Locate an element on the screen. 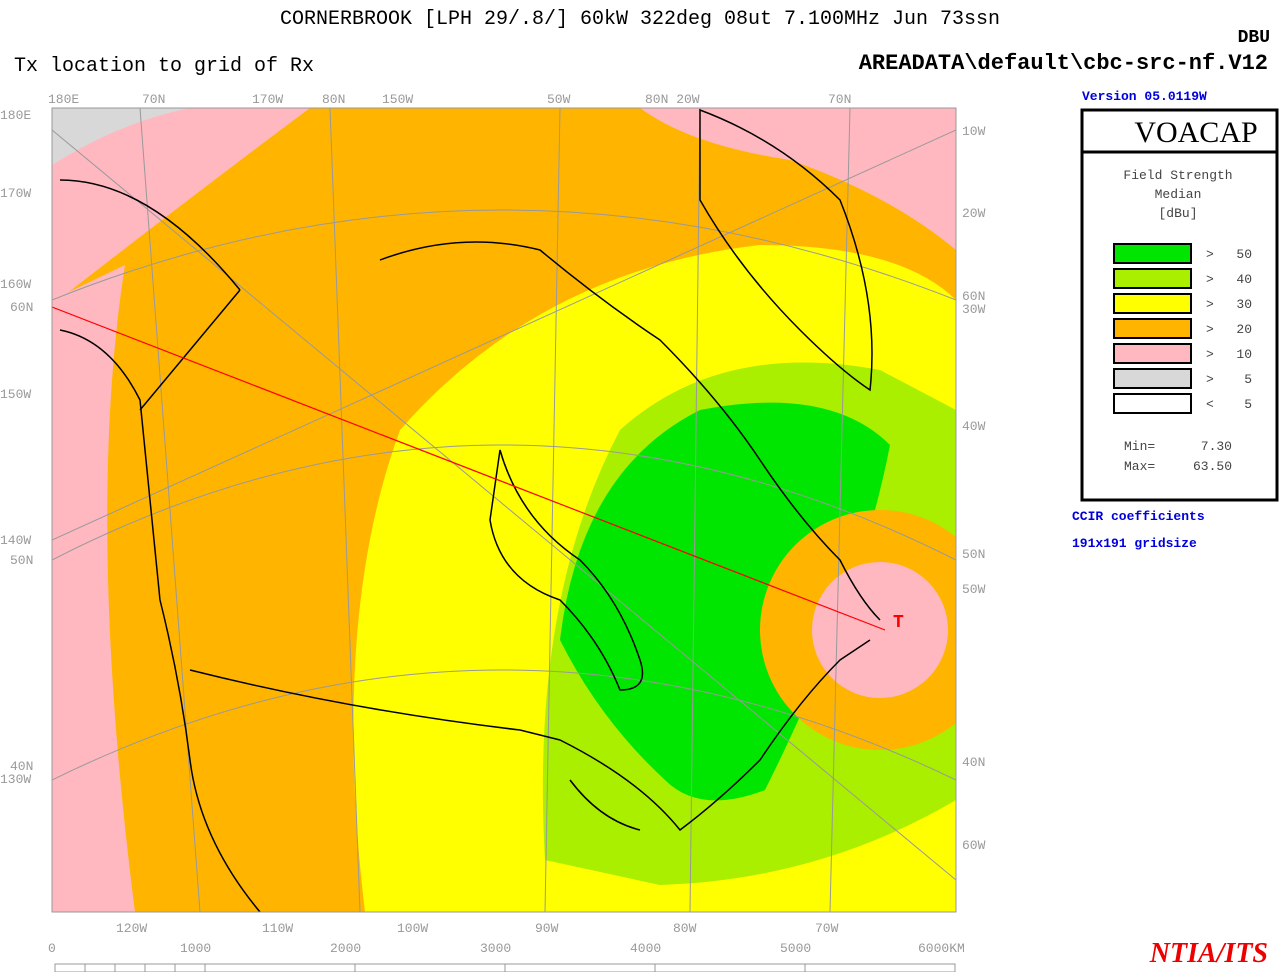  legend-sign: < is located at coordinates (1210, 404).